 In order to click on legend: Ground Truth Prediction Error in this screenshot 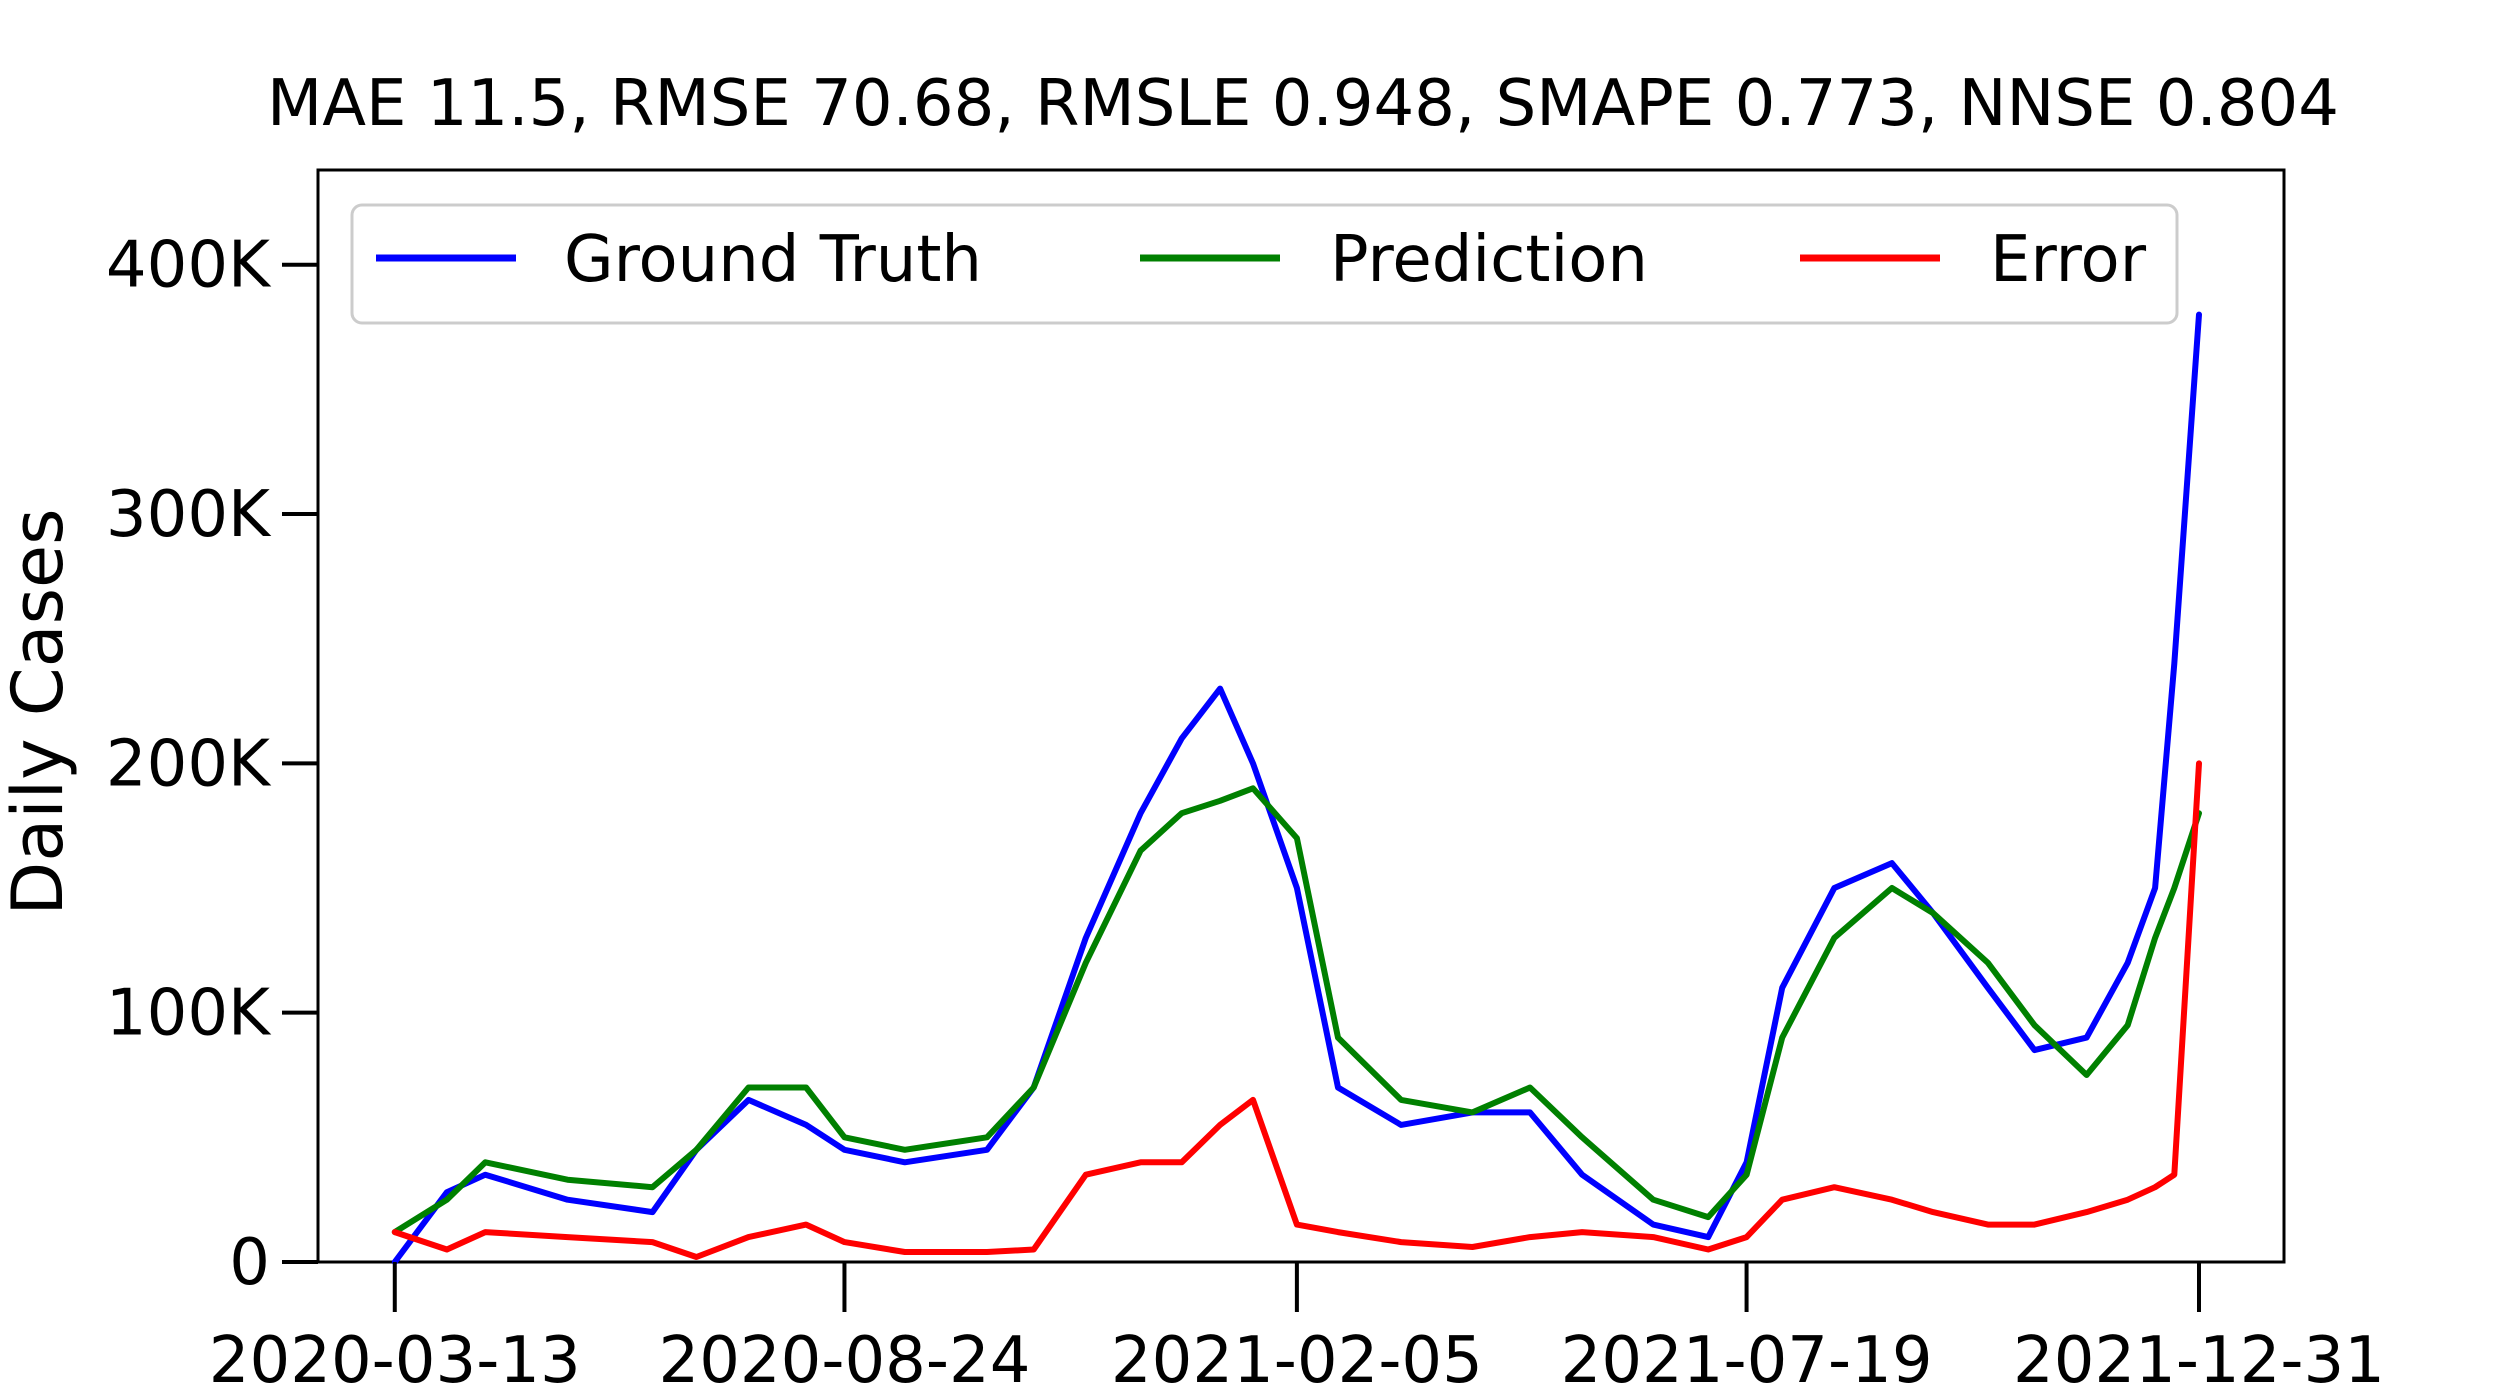, I will do `click(1264, 264)`.